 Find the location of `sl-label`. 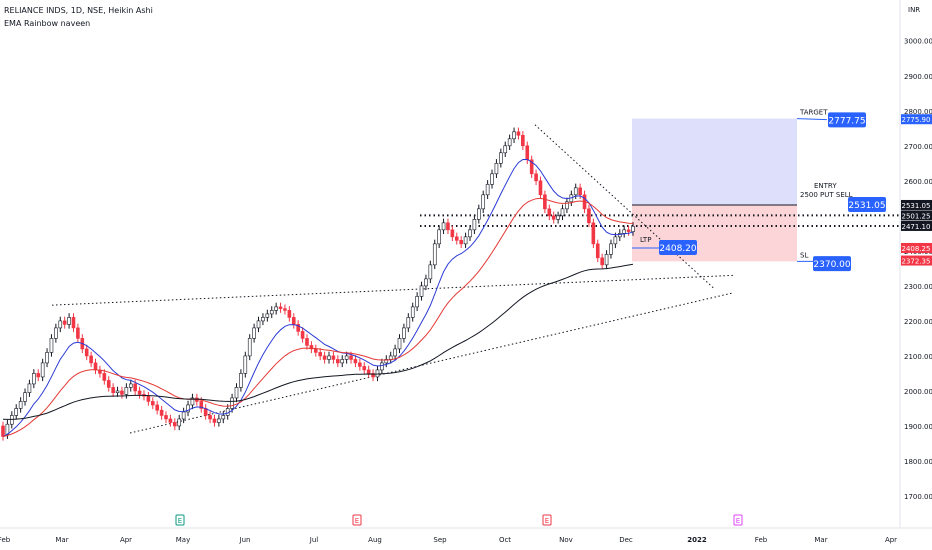

sl-label is located at coordinates (832, 264).